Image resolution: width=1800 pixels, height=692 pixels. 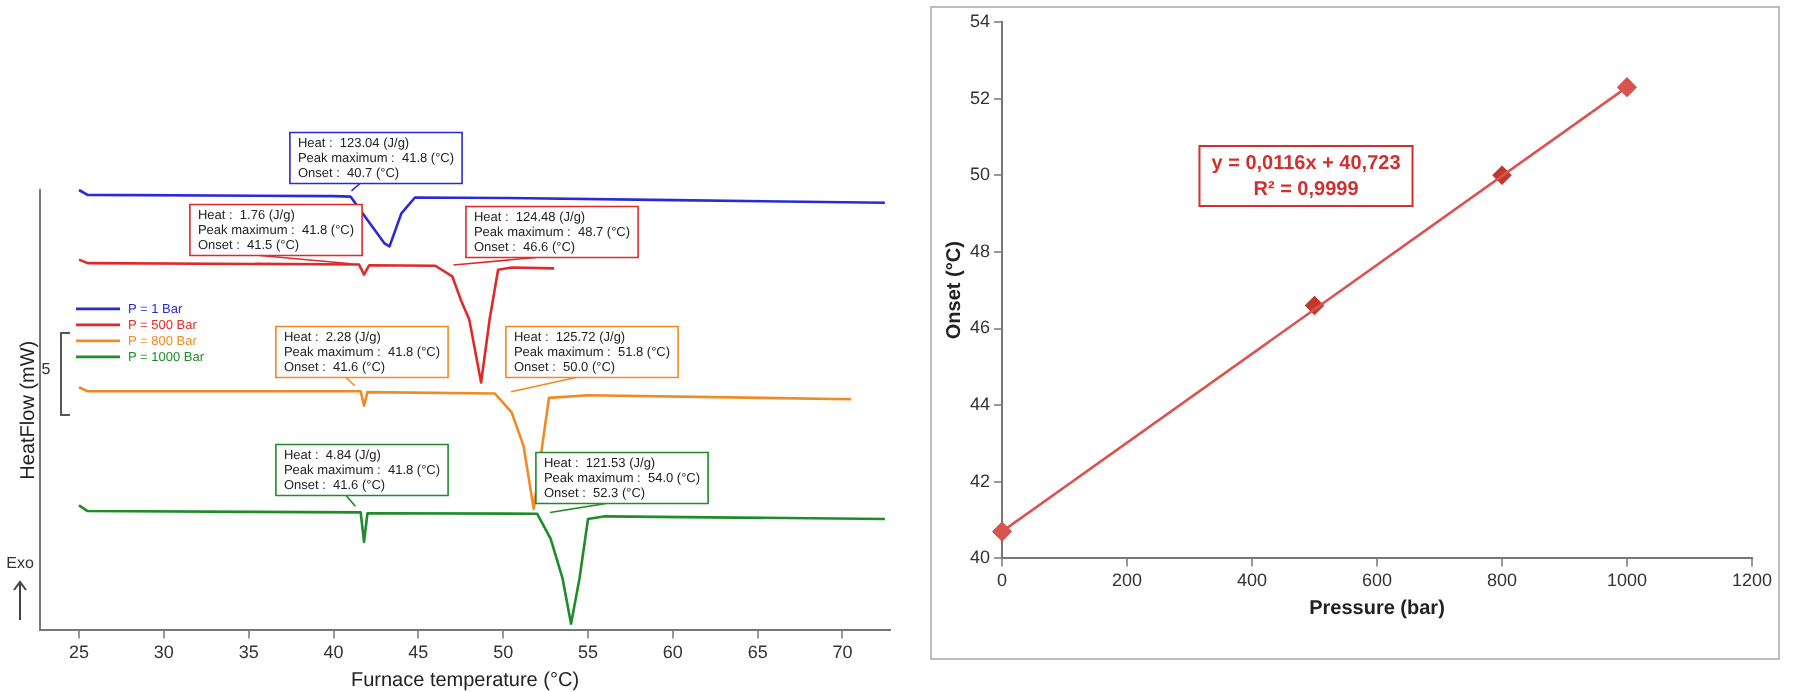 What do you see at coordinates (980, 327) in the screenshot?
I see `y-tick-label: 46` at bounding box center [980, 327].